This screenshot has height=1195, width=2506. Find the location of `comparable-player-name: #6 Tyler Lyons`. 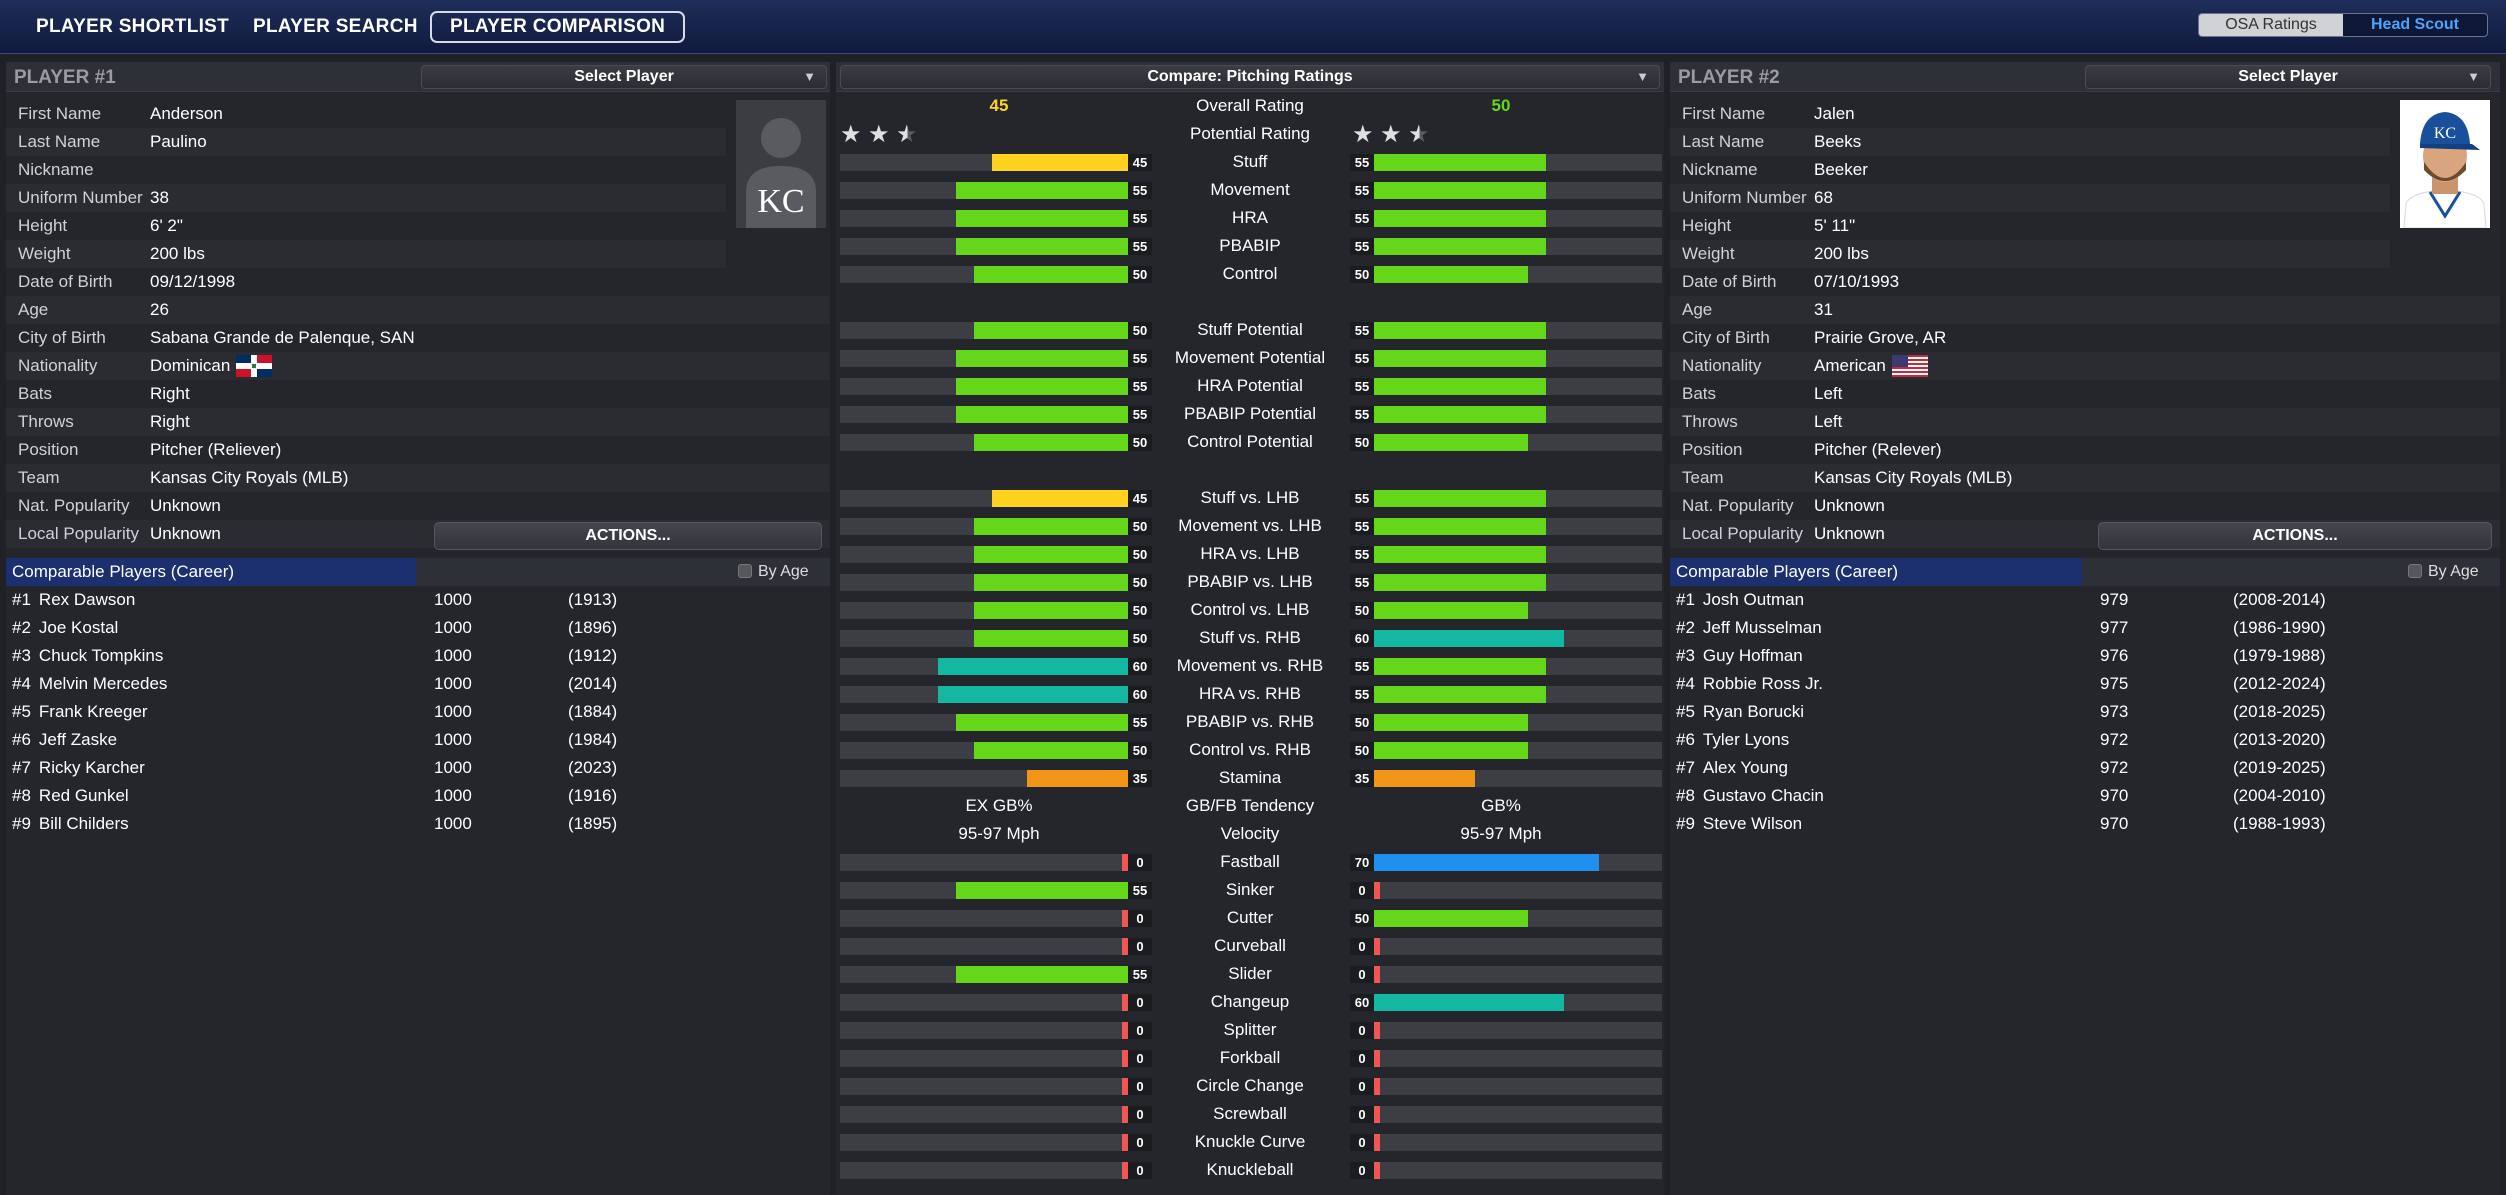

comparable-player-name: #6 Tyler Lyons is located at coordinates (1732, 740).